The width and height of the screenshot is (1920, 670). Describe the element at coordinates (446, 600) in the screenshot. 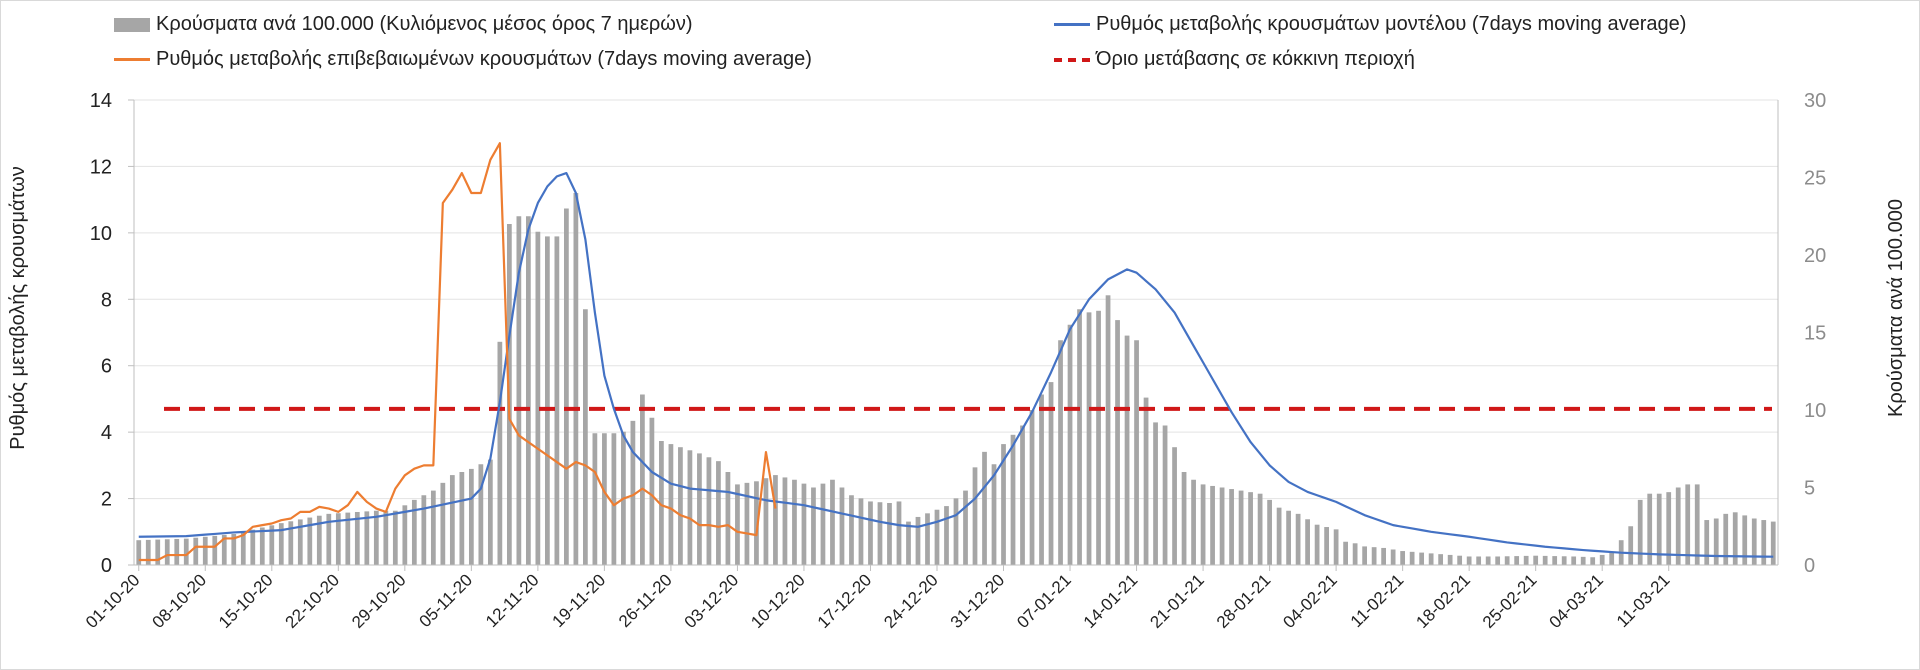

I see `x-tick-label: 05-11-20` at that location.